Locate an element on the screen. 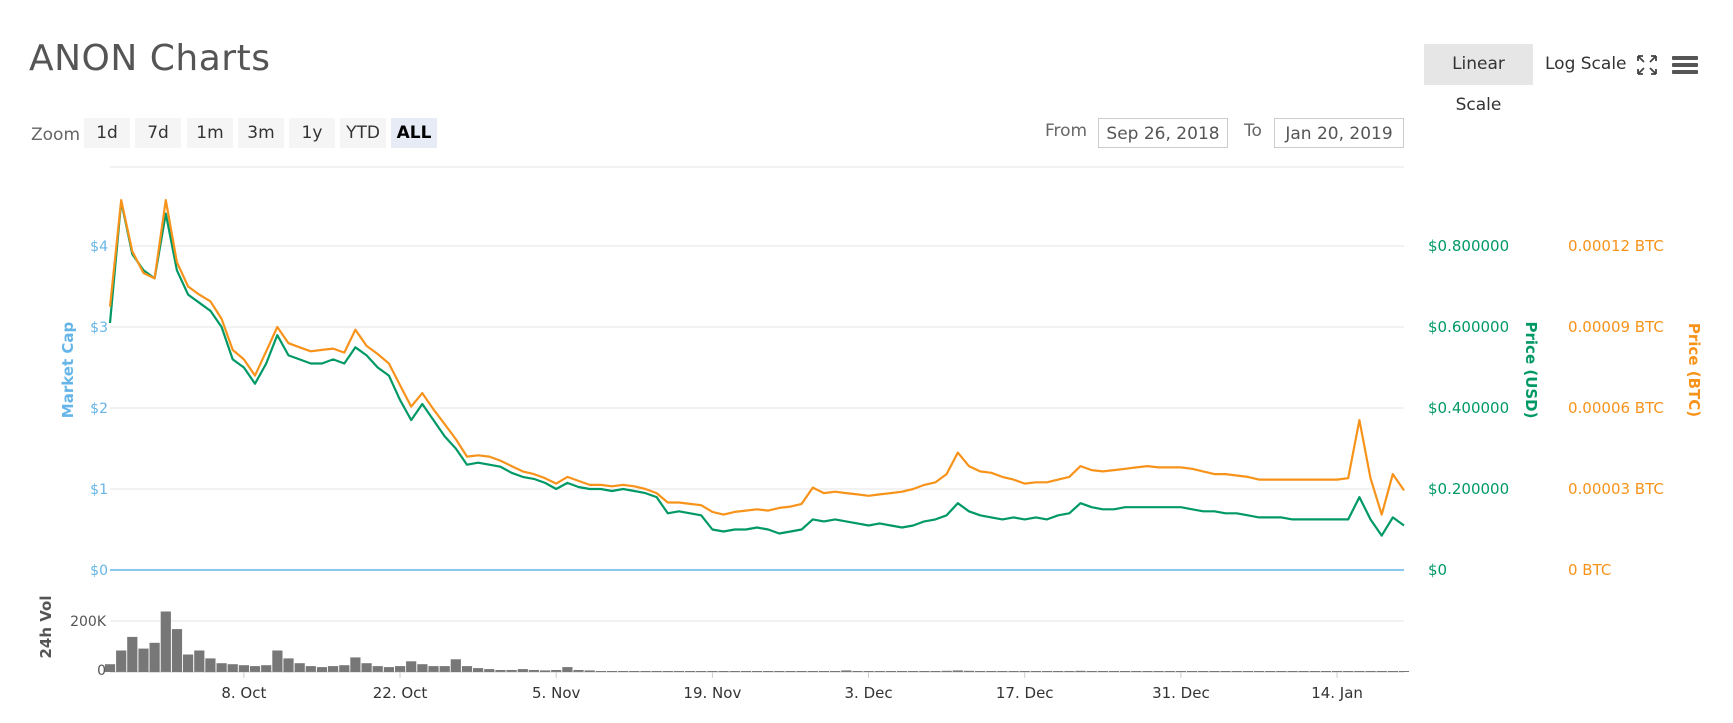 Image resolution: width=1733 pixels, height=723 pixels. from-label: From is located at coordinates (1066, 131).